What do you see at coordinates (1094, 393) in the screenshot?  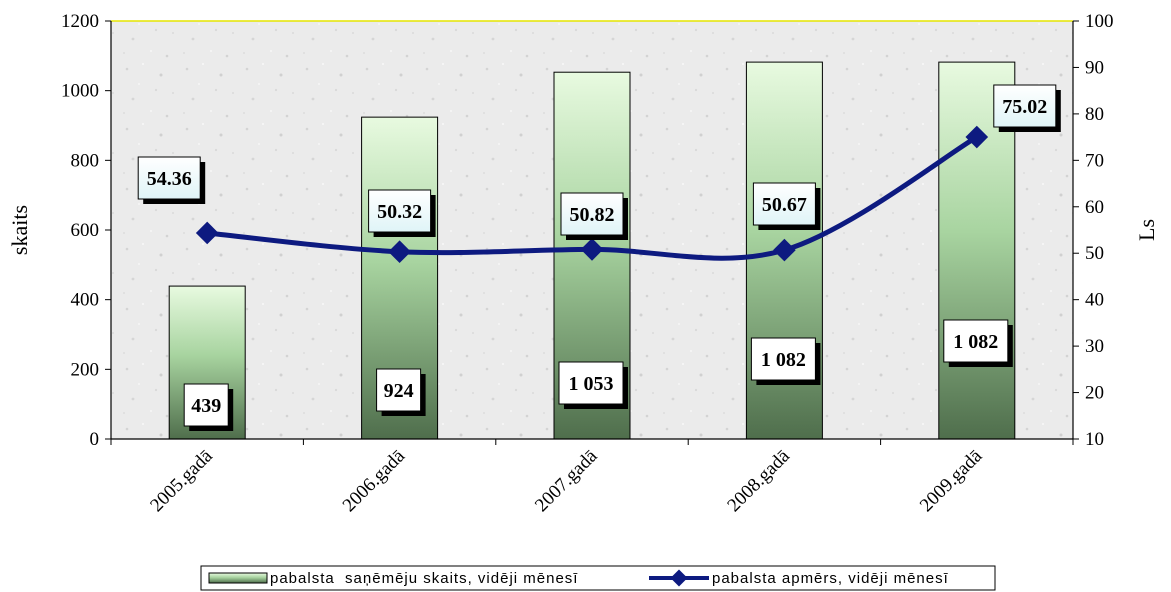 I see `right-tick-label: 20` at bounding box center [1094, 393].